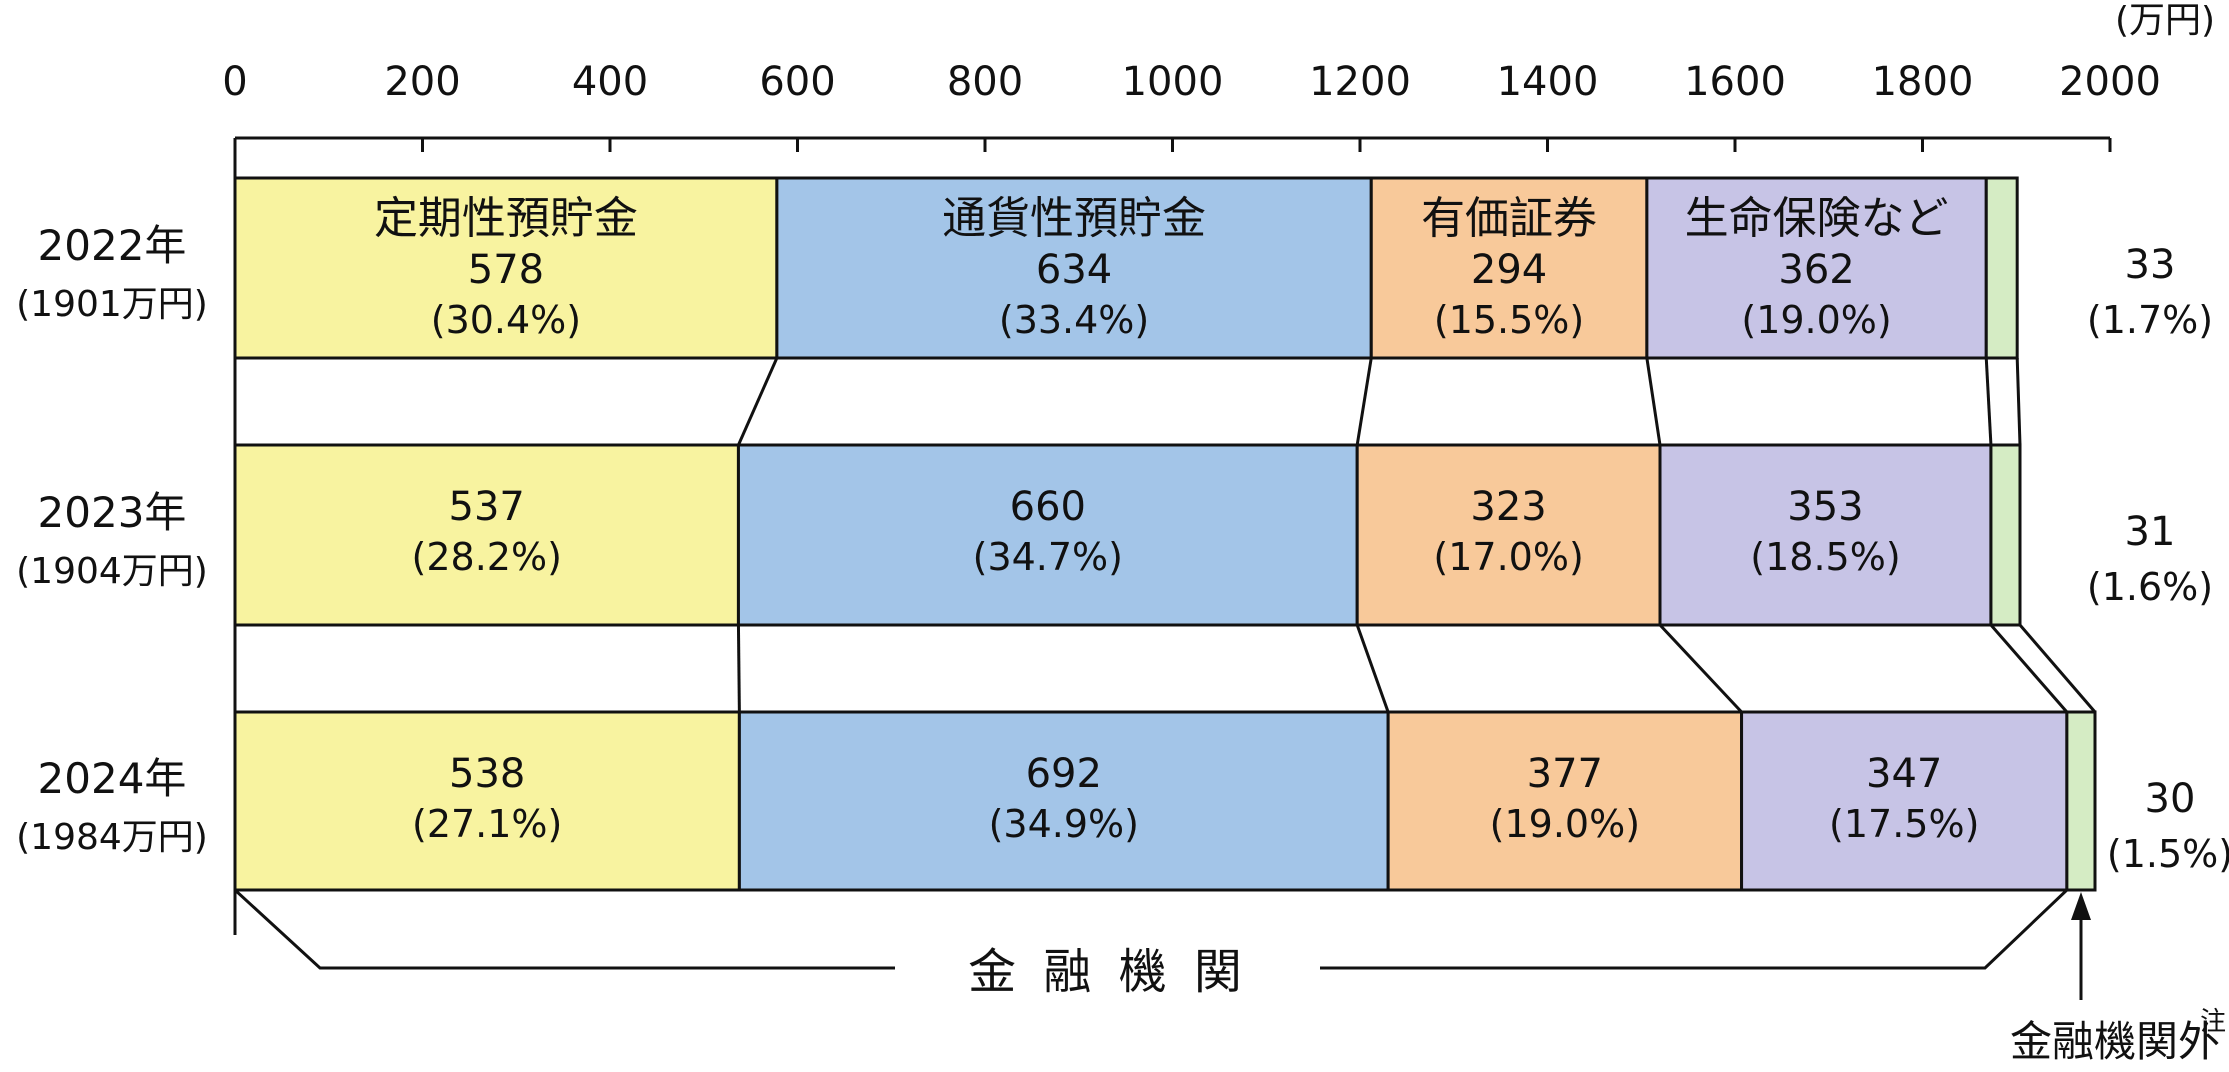 This screenshot has height=1072, width=2229. What do you see at coordinates (2168, 854) in the screenshot?
I see `percent-label: (1.5%)` at bounding box center [2168, 854].